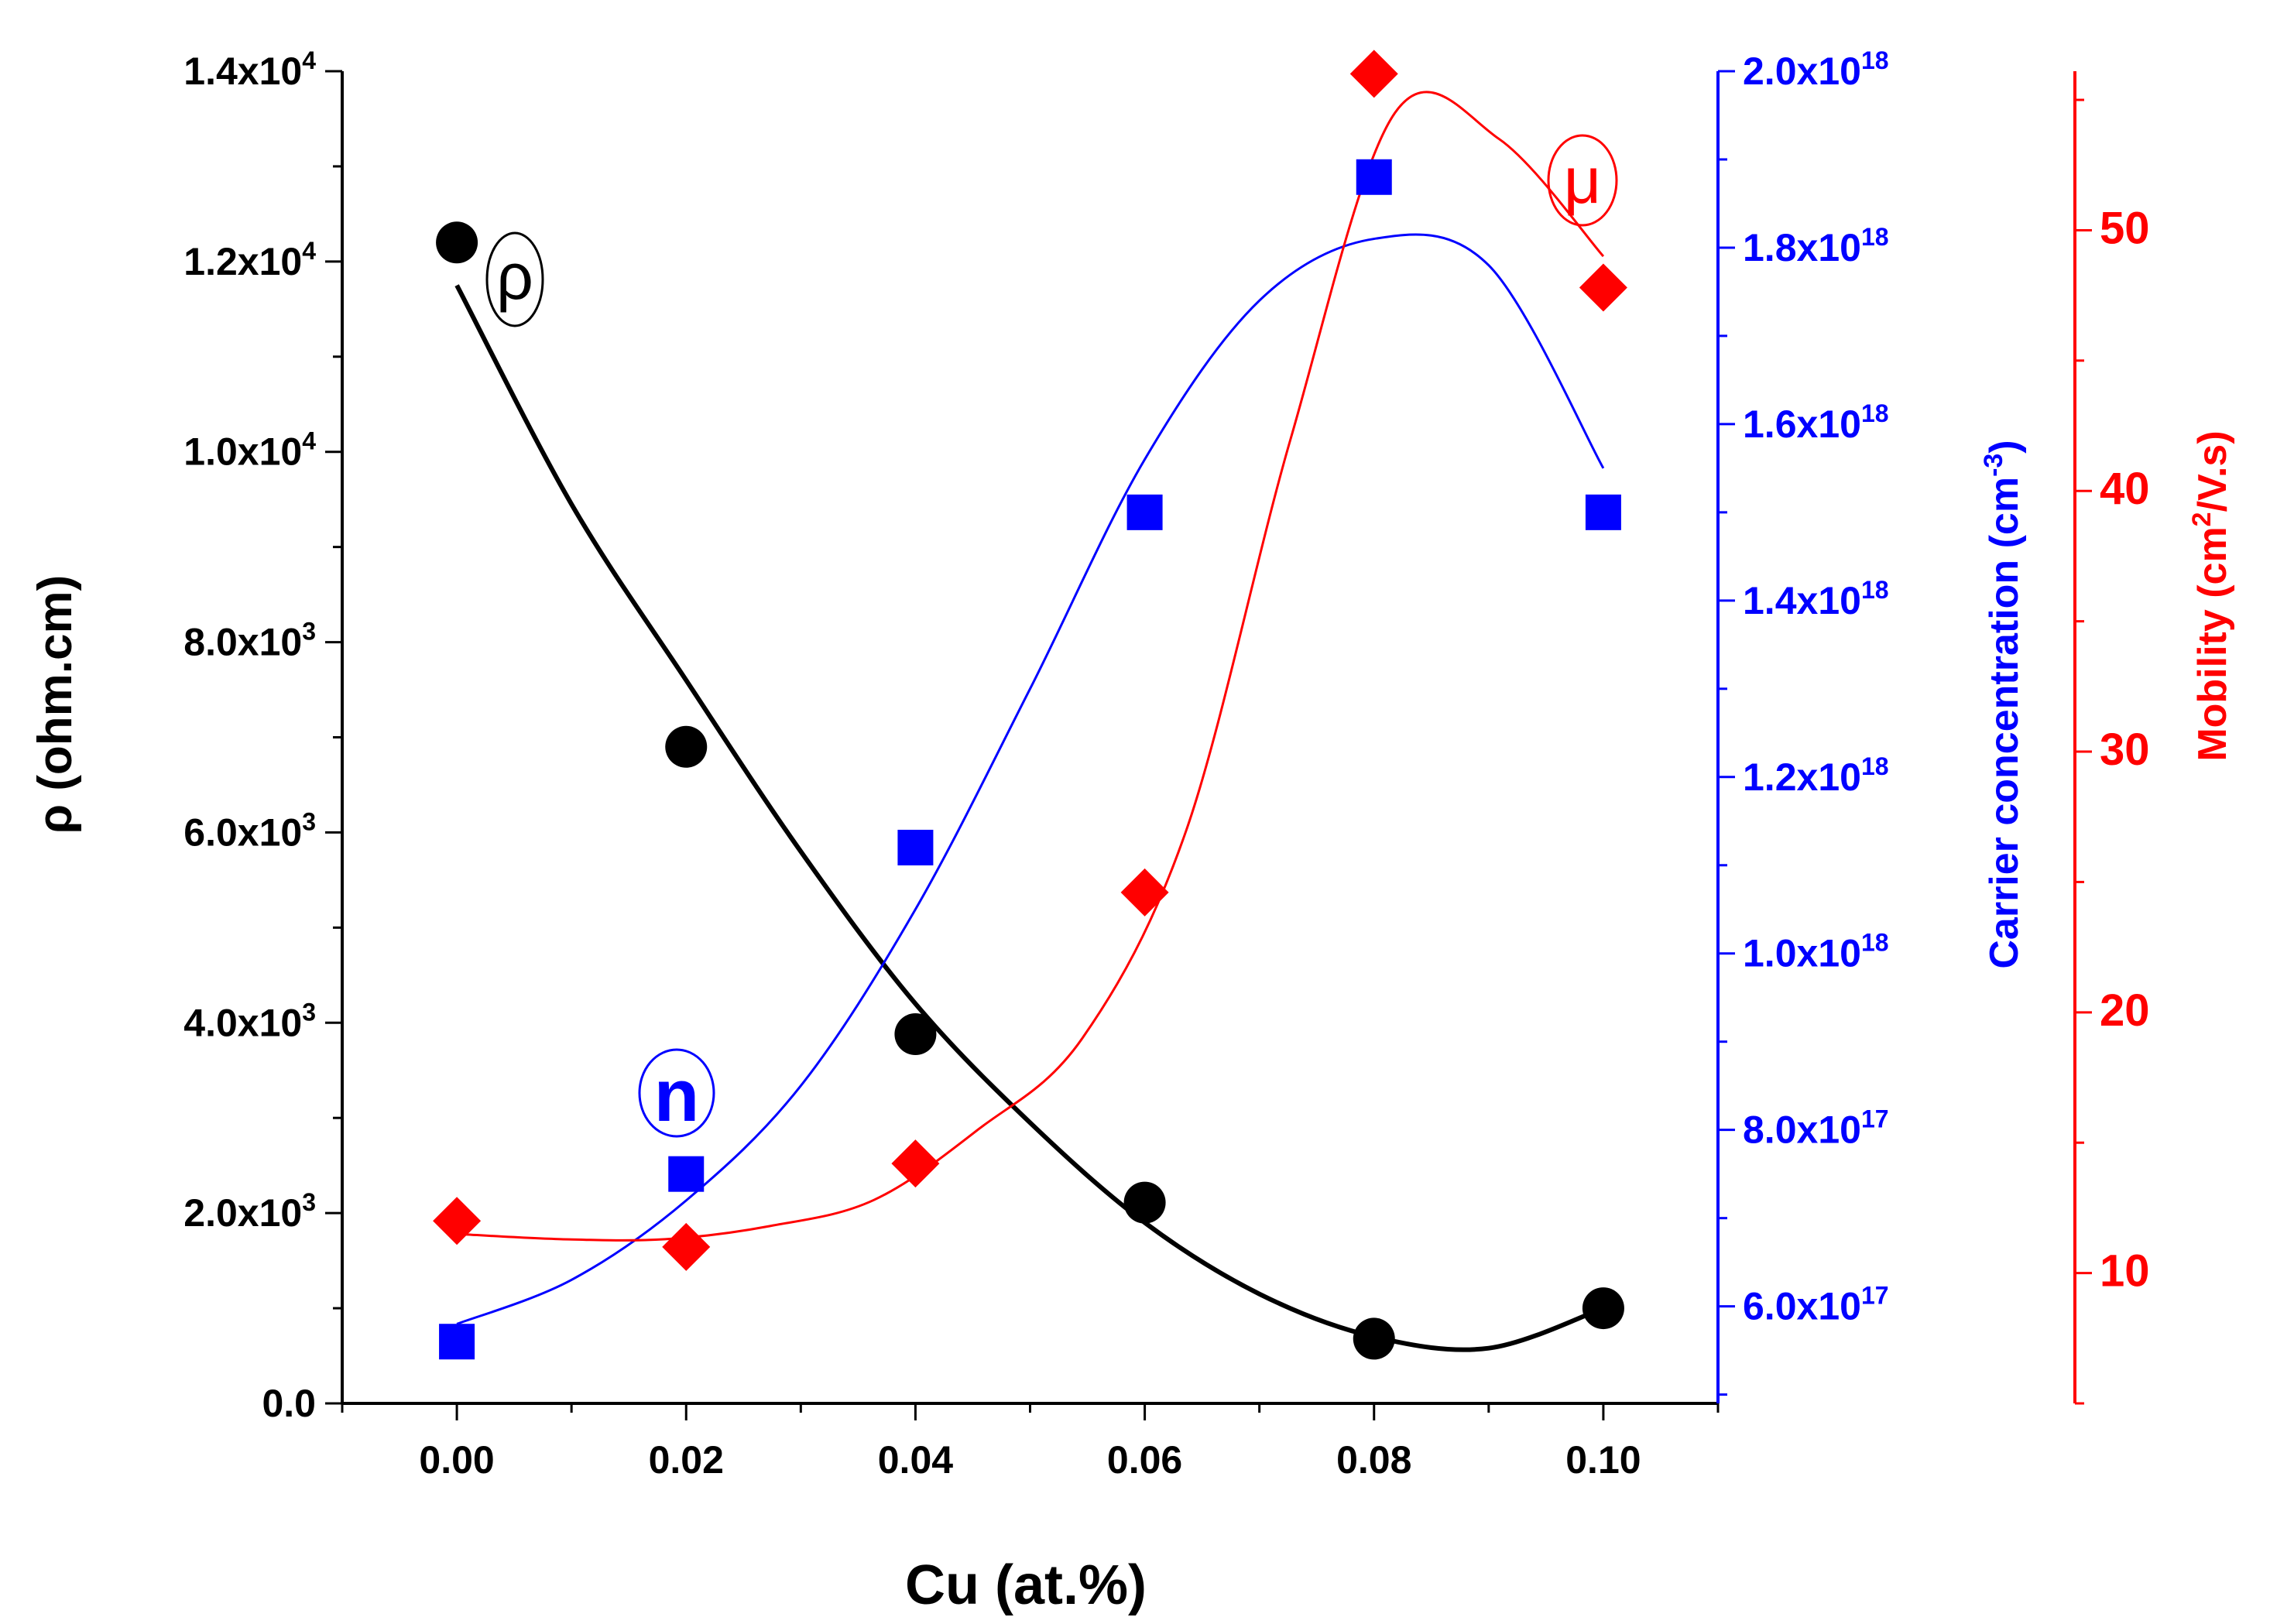 The image size is (2270, 1624). I want to click on x-tick-label: 0.08, so click(1373, 1460).